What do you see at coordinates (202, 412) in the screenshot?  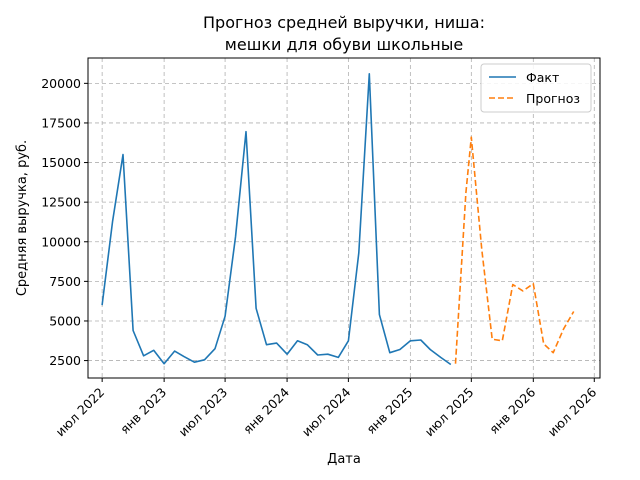 I see `x-tick-label: июл 2023` at bounding box center [202, 412].